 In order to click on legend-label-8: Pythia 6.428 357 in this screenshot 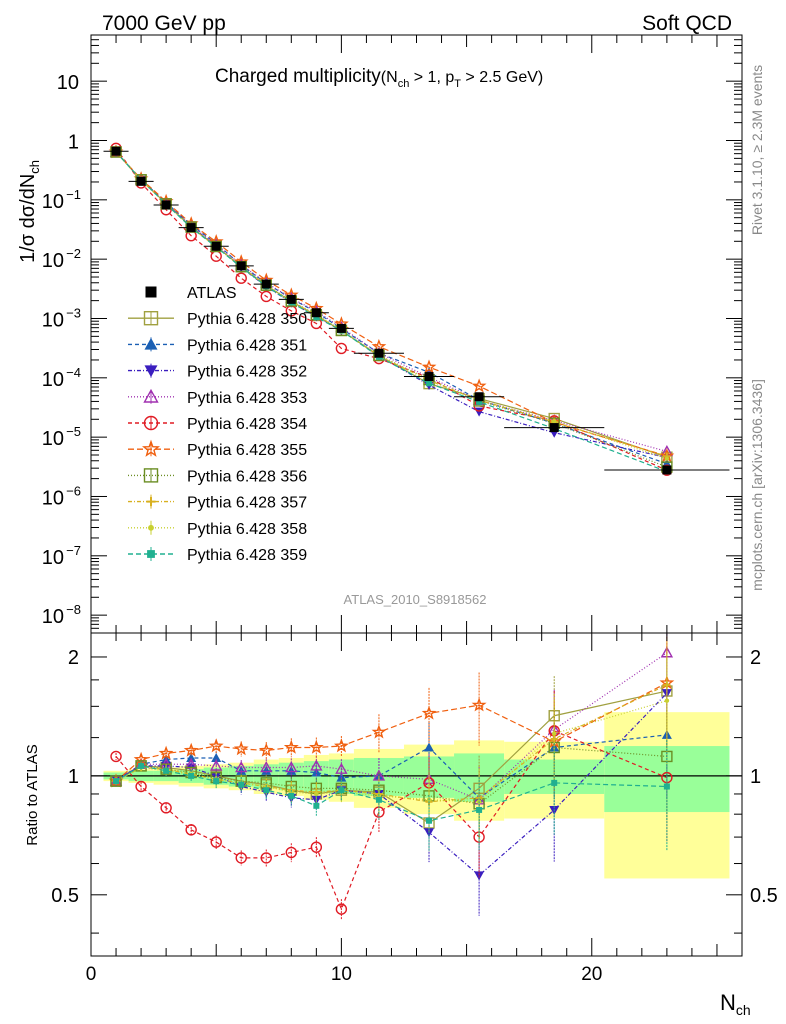, I will do `click(247, 503)`.